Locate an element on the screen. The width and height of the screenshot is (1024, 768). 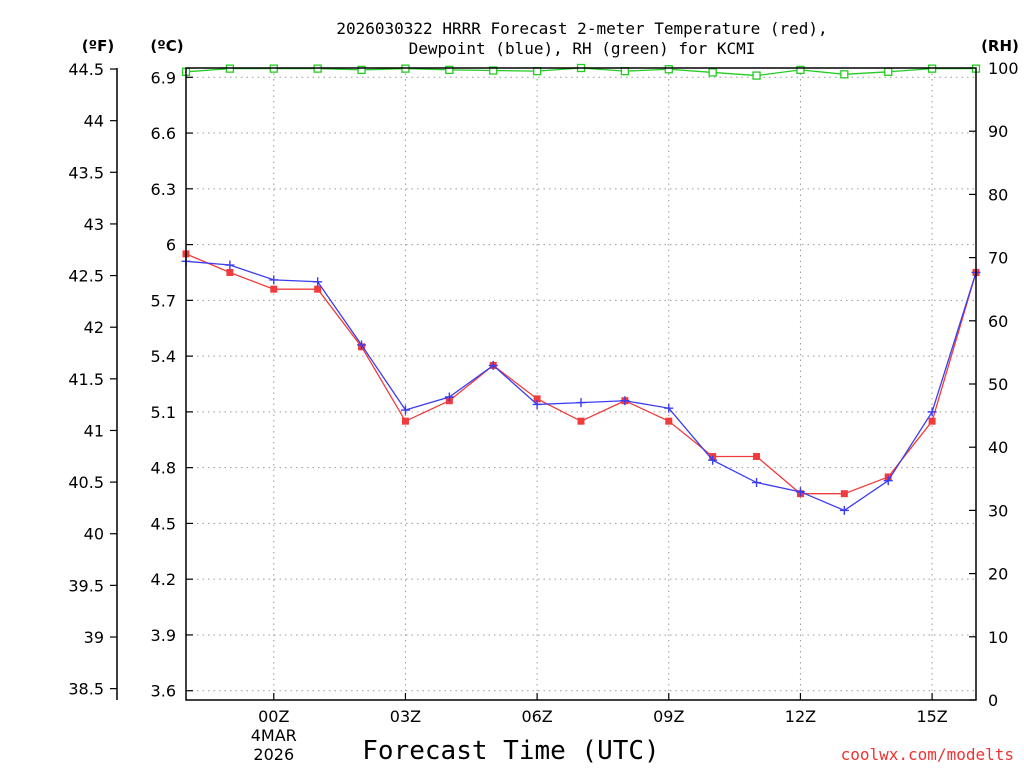
celsius-tick-label: 4.5 is located at coordinates (163, 523).